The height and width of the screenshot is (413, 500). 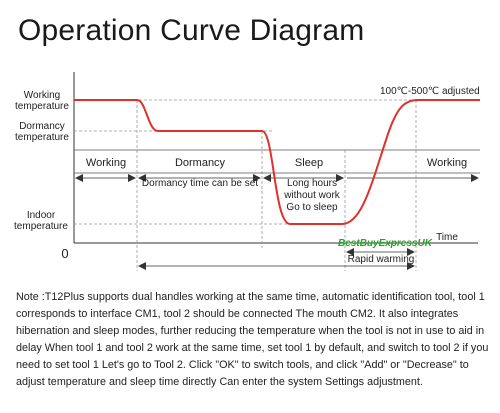 What do you see at coordinates (309, 163) in the screenshot?
I see `phase-sleep: Sleep` at bounding box center [309, 163].